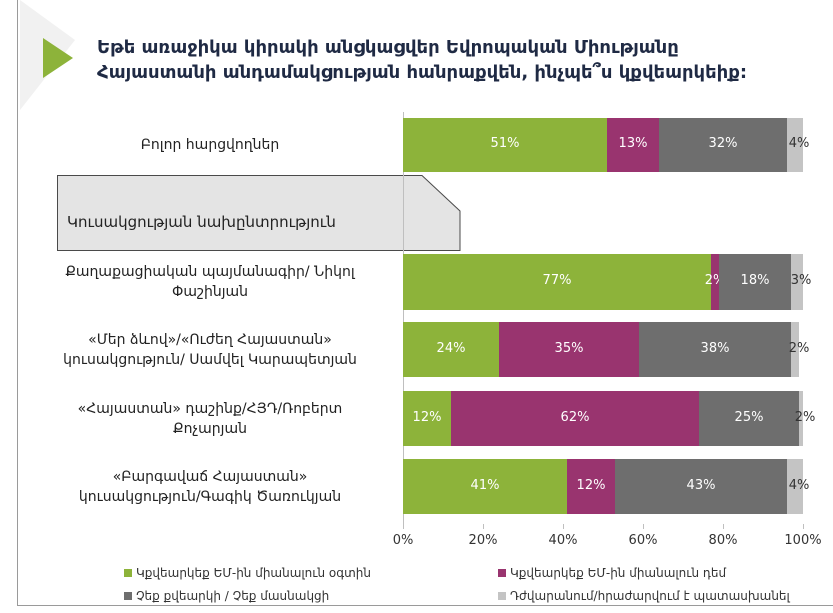  I want to click on data-label: 43%, so click(701, 485).